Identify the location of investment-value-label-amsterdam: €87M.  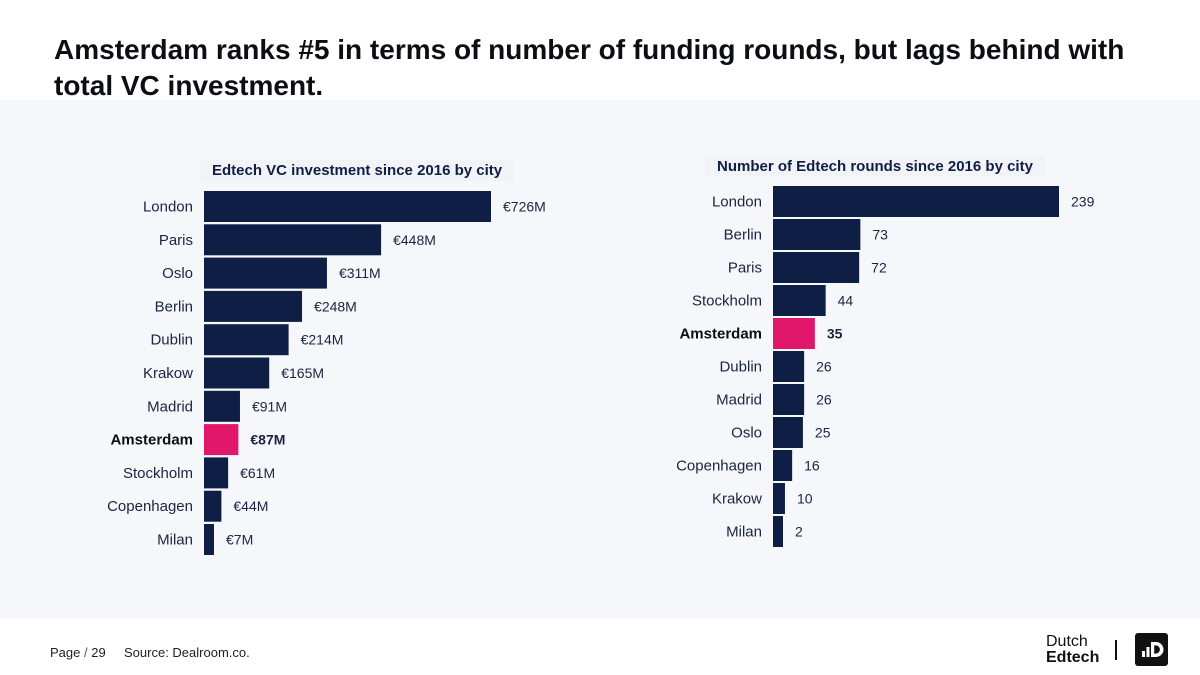
(267, 440).